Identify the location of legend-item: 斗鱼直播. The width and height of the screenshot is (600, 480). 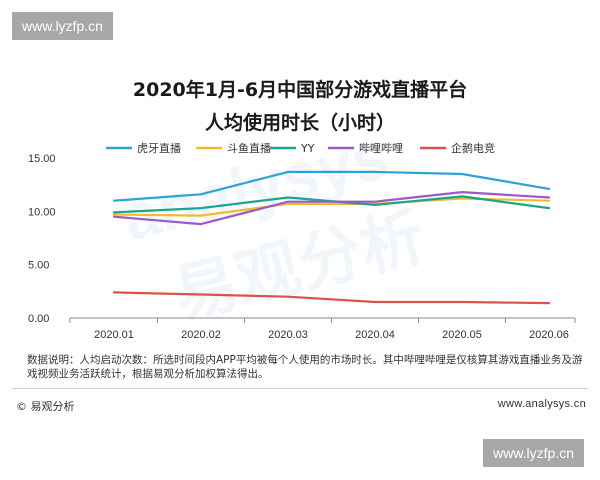
(233, 148).